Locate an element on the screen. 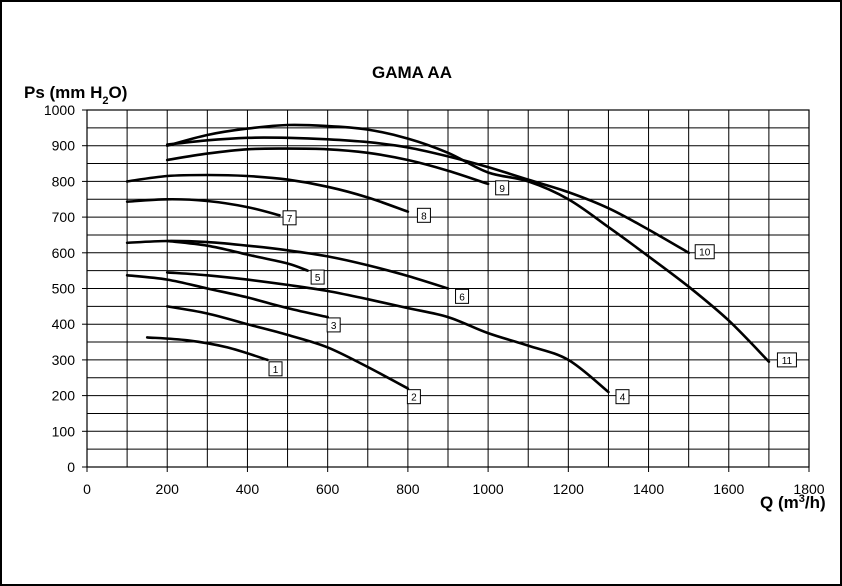 The height and width of the screenshot is (586, 842). y-tick-label: 600 is located at coordinates (64, 253).